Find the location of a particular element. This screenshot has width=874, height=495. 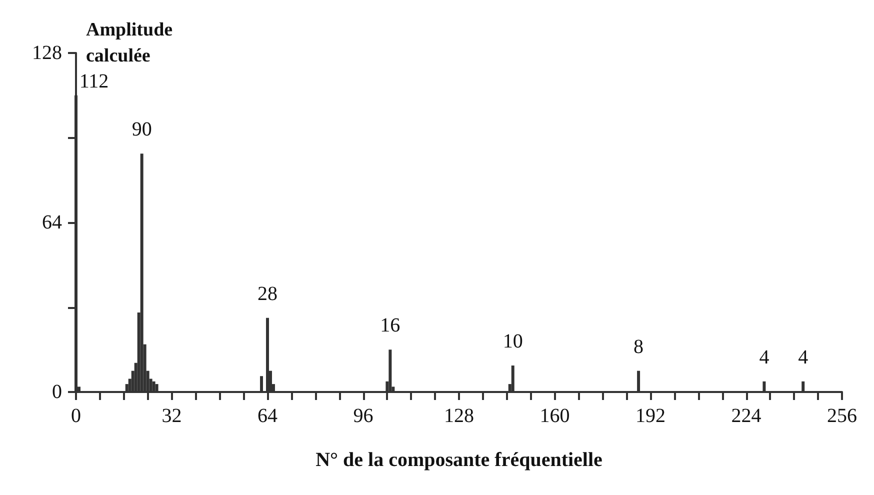

x-tick-label: 32 is located at coordinates (172, 416).